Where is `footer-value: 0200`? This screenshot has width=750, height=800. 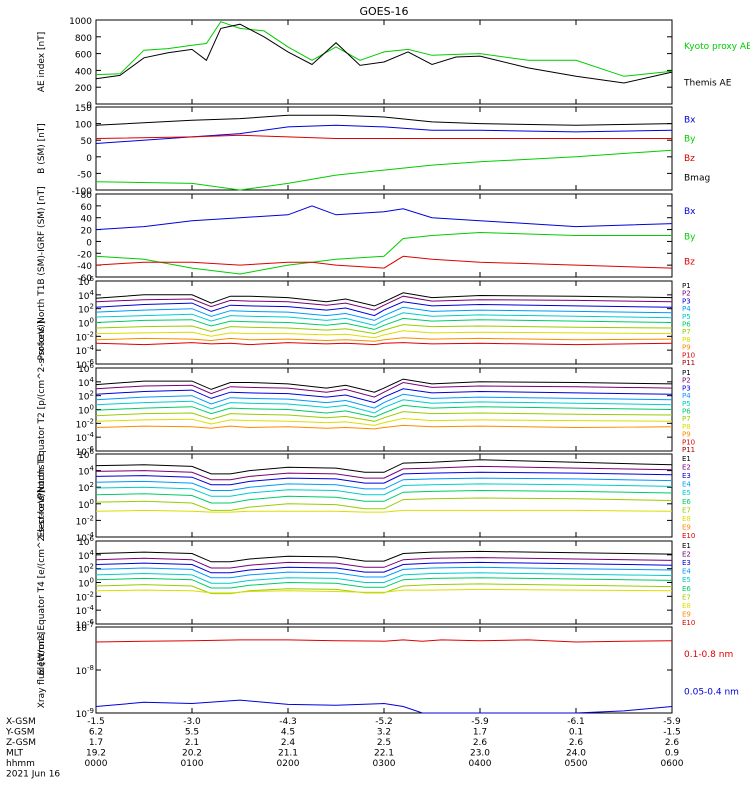 footer-value: 0200 is located at coordinates (288, 764).